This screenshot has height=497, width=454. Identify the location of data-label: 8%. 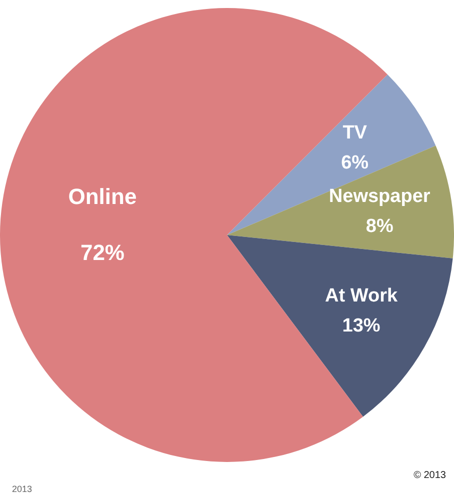
(380, 227).